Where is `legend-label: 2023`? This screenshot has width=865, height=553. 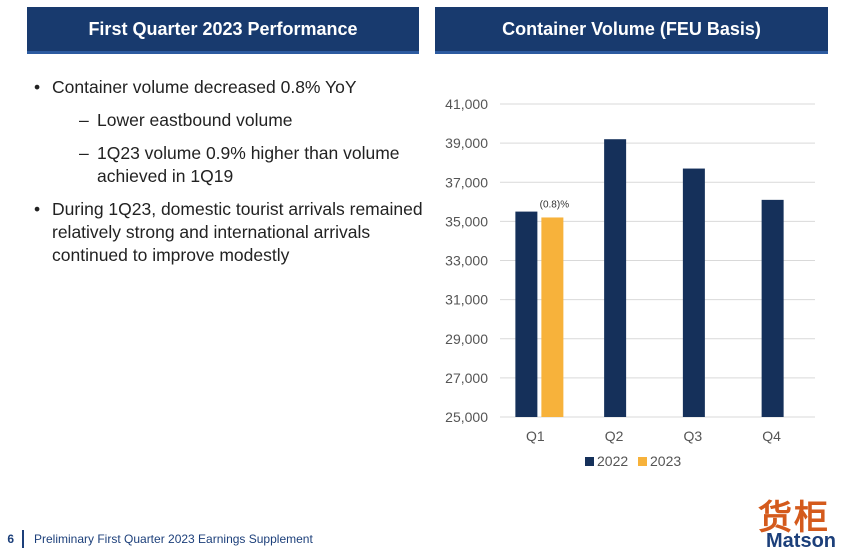
legend-label: 2023 is located at coordinates (665, 461).